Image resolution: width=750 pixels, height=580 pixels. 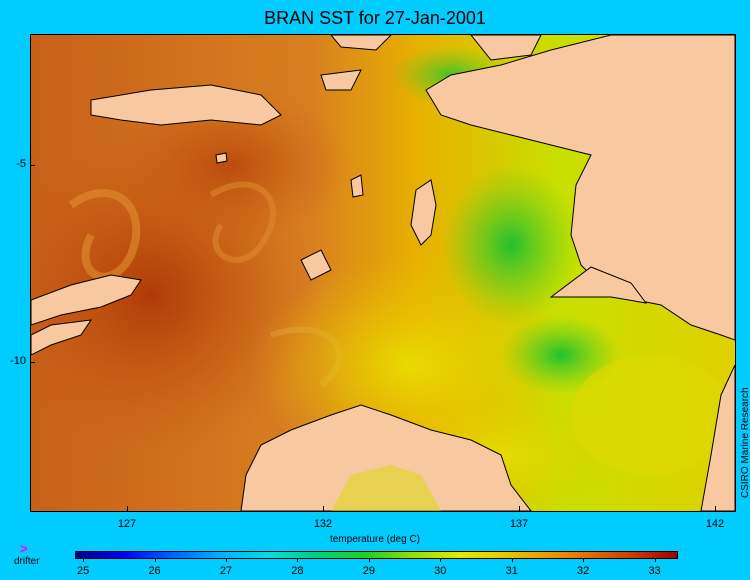 I want to click on colorbar-tick-label: 25, so click(x=83, y=571).